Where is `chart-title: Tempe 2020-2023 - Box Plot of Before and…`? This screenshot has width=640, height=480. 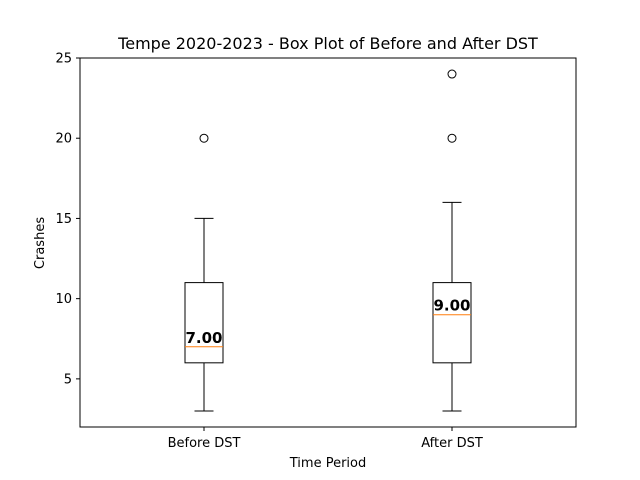 chart-title: Tempe 2020-2023 - Box Plot of Before and… is located at coordinates (327, 43).